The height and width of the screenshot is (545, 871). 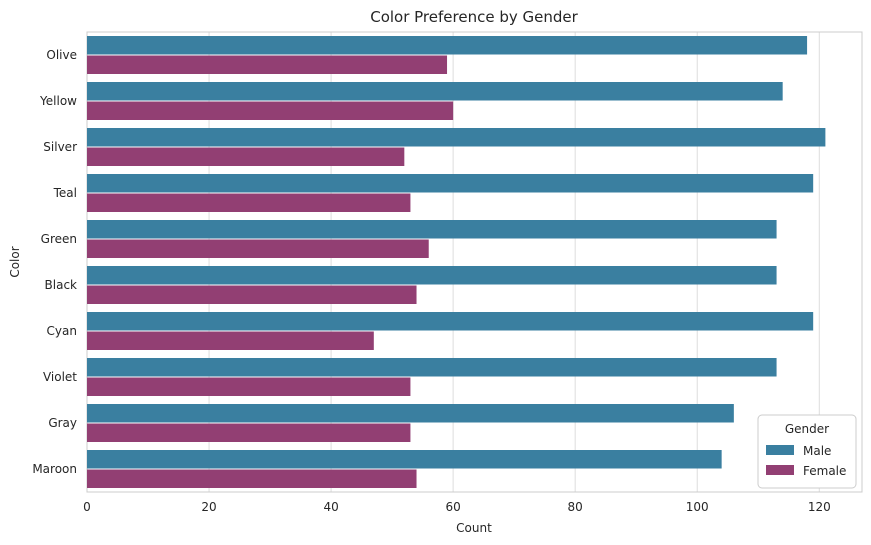 I want to click on chart-title: Color Preference by Gender, so click(x=474, y=17).